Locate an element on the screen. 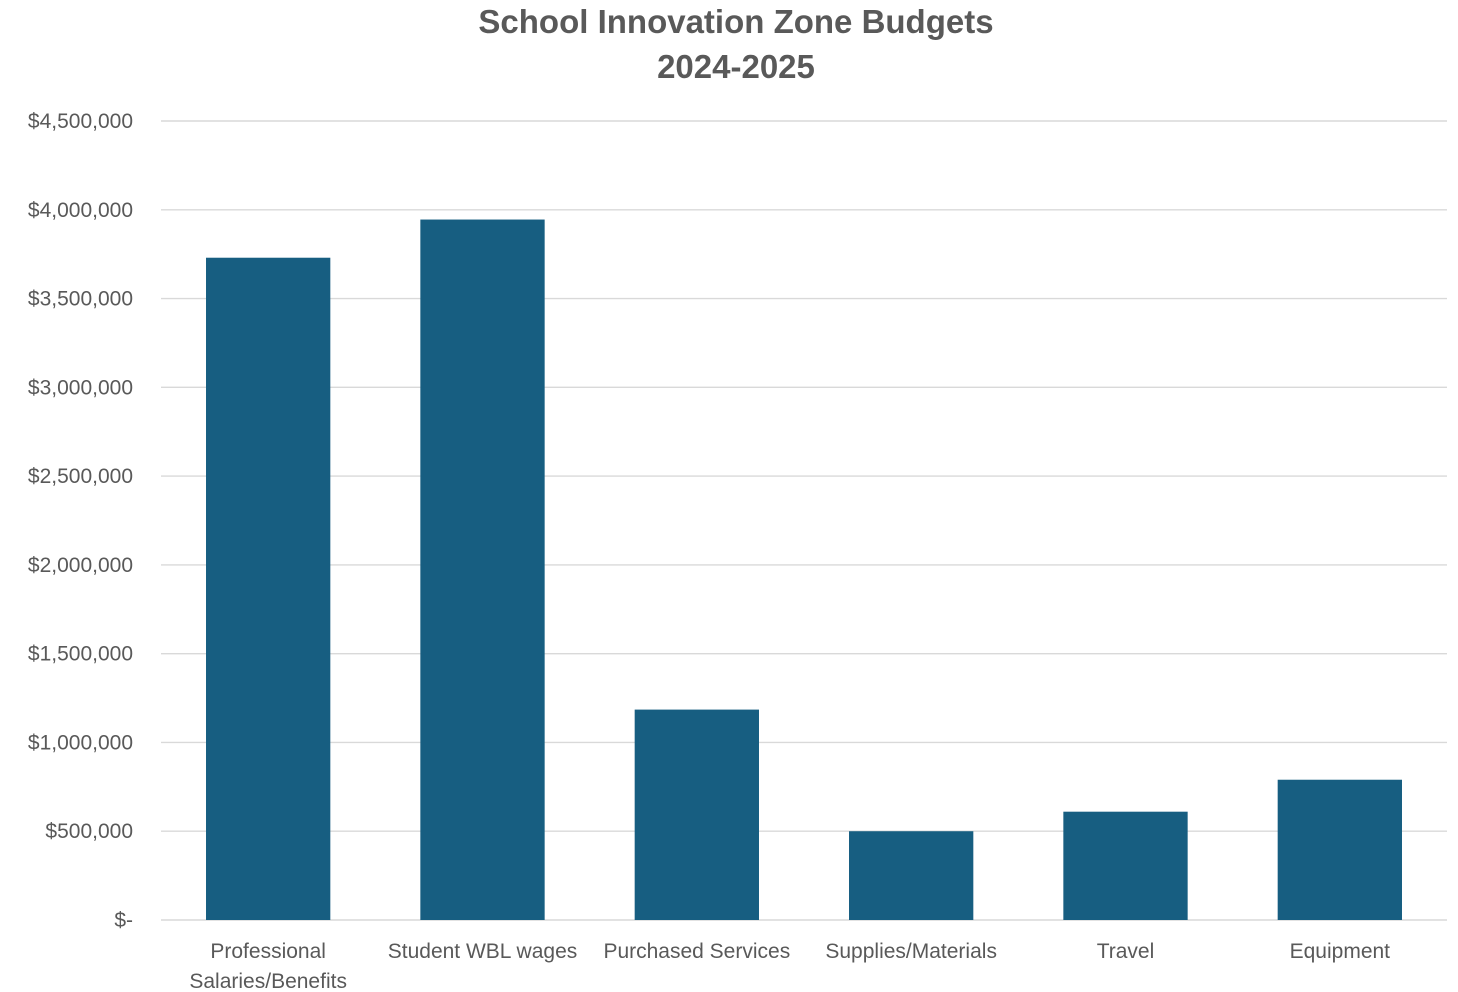 Image resolution: width=1458 pixels, height=992 pixels. chart-subtitle: 2024-2025 is located at coordinates (736, 66).